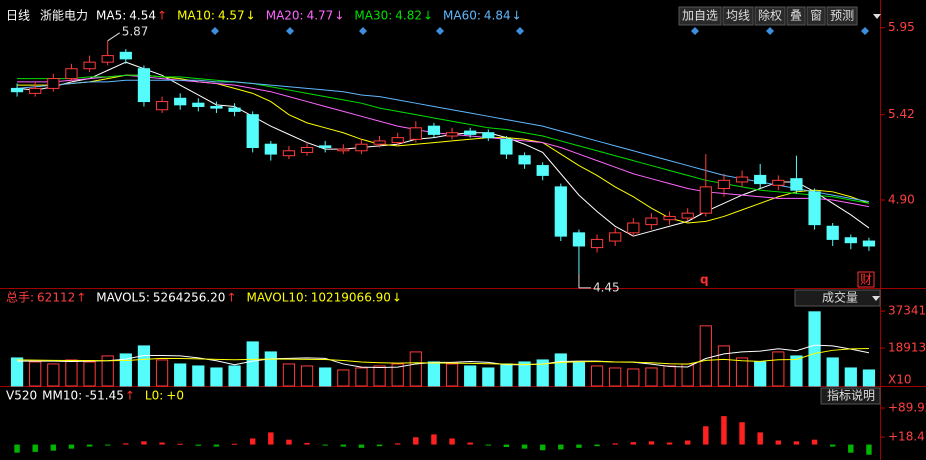 This screenshot has height=460, width=926. What do you see at coordinates (704, 280) in the screenshot?
I see `event-marker: q` at bounding box center [704, 280].